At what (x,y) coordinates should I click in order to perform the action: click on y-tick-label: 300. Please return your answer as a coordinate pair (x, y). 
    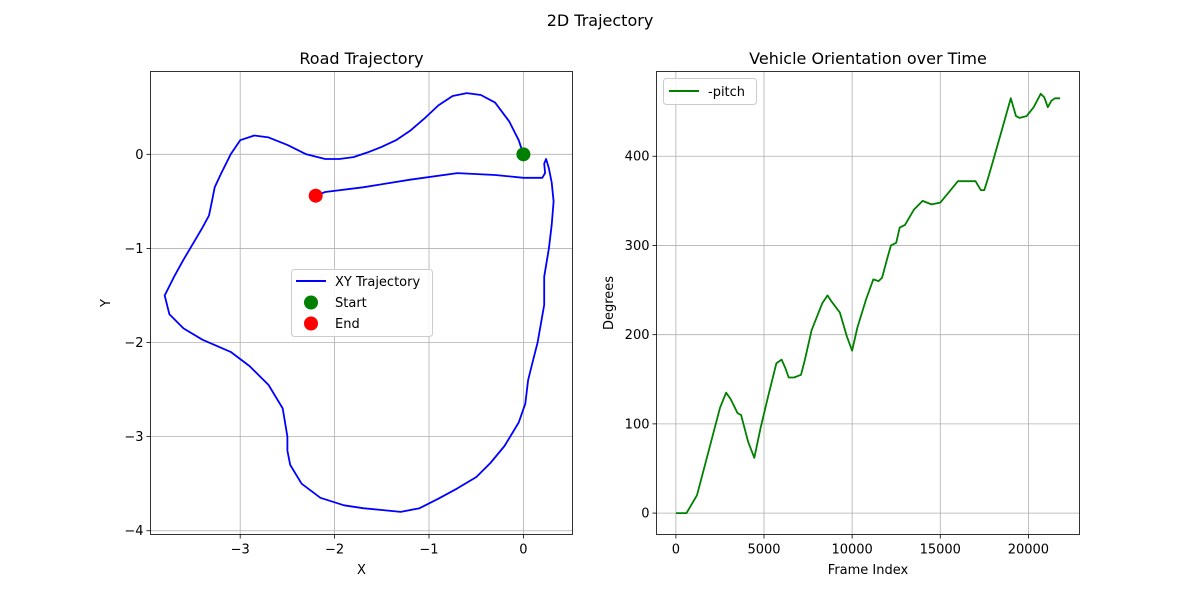
    Looking at the image, I should click on (637, 246).